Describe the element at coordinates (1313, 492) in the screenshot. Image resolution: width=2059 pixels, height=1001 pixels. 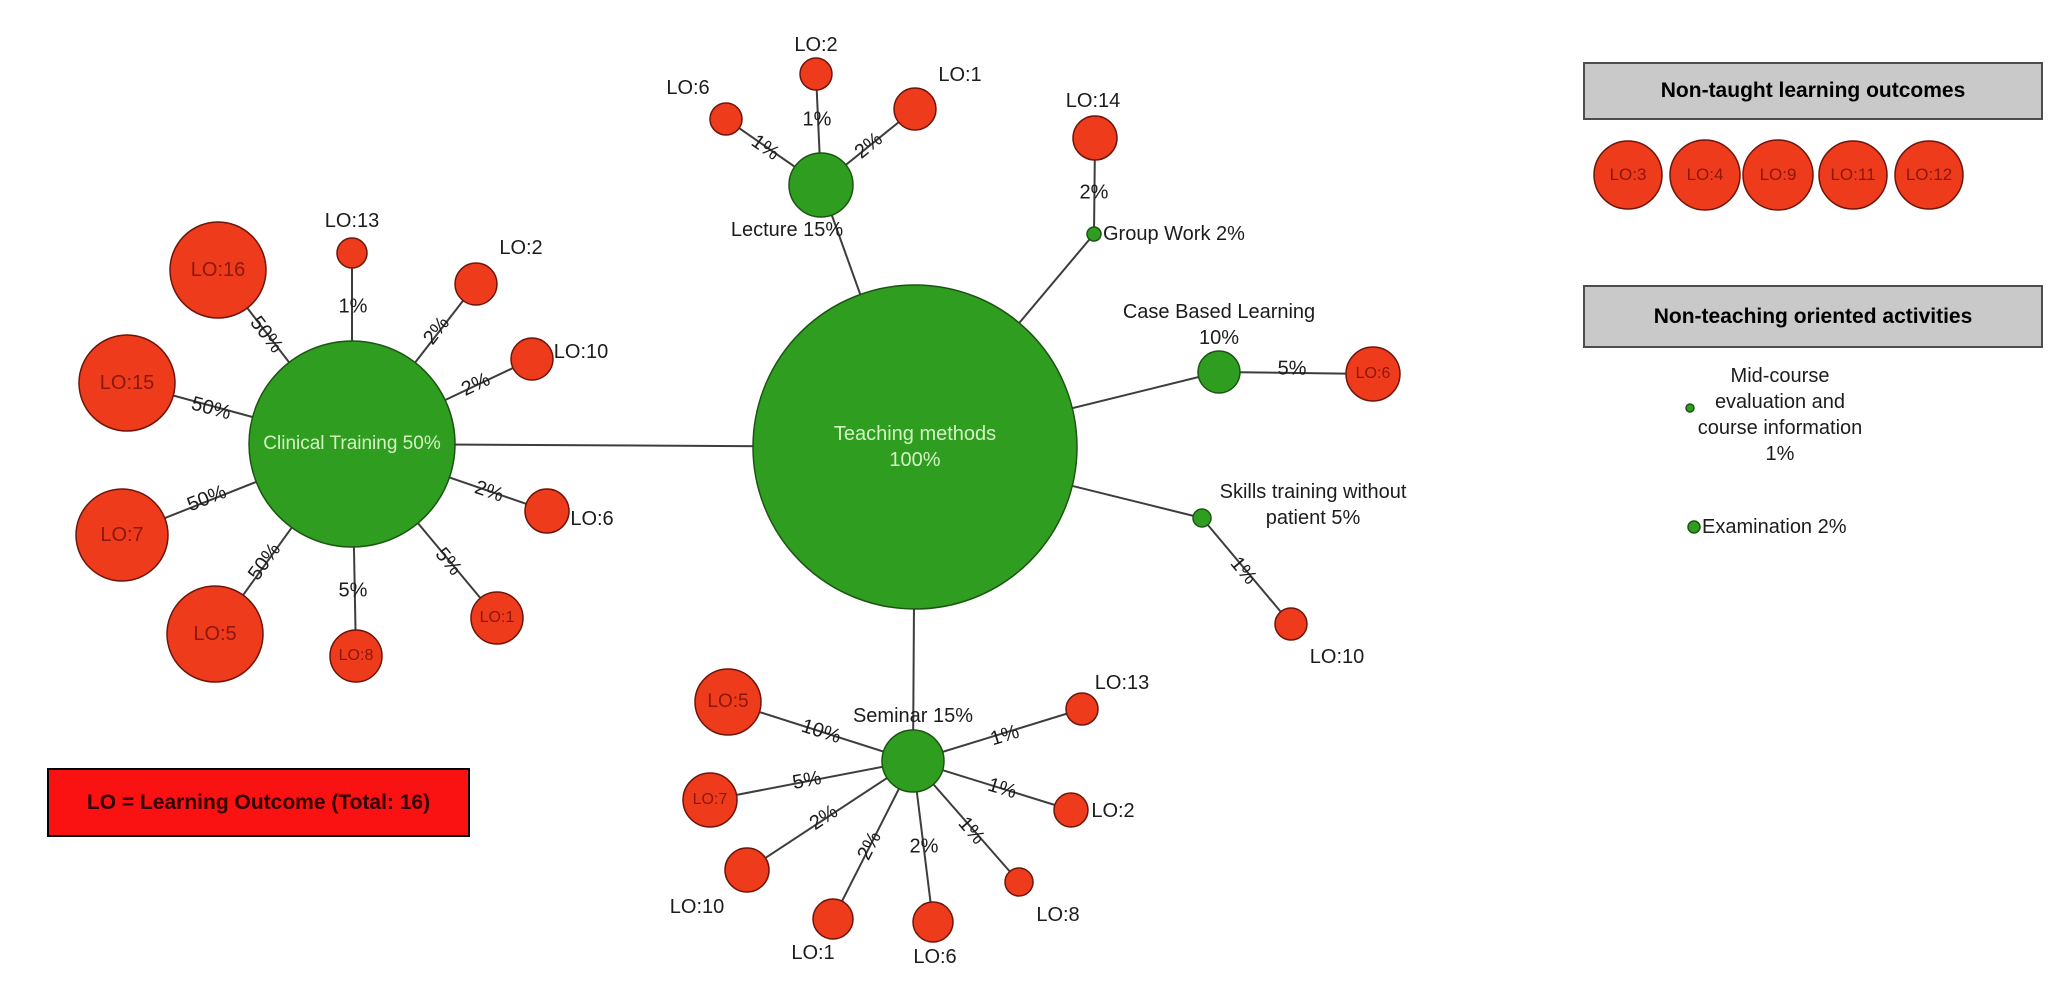
I see `label-line: Skills training without` at that location.